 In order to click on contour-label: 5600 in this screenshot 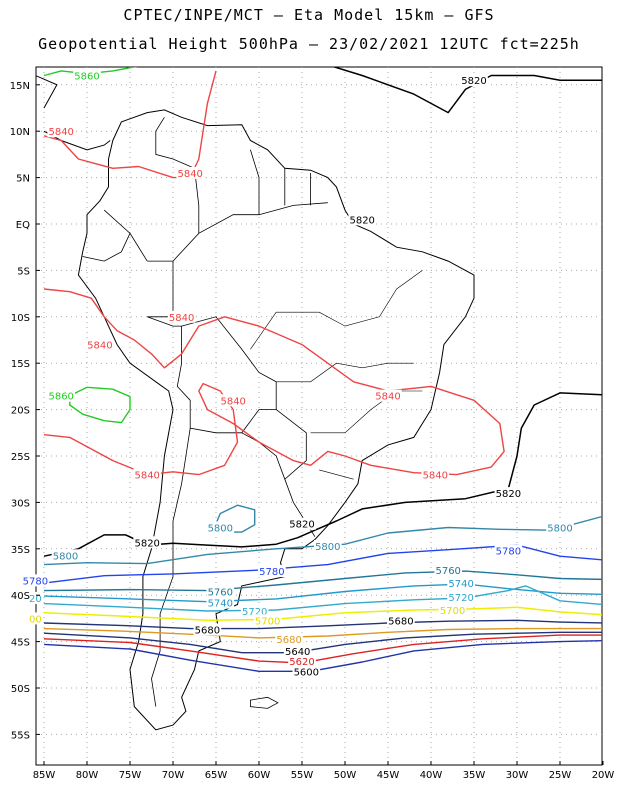, I will do `click(306, 672)`.